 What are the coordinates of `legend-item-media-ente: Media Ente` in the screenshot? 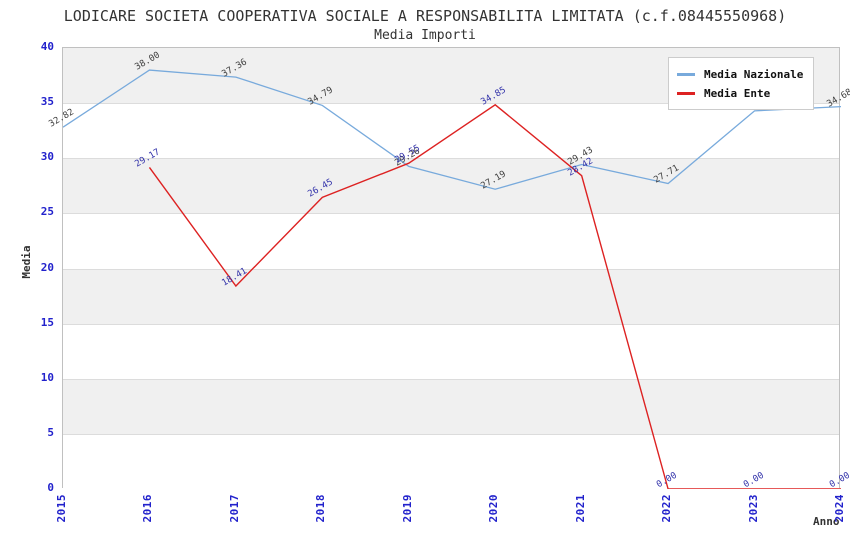 It's located at (741, 93).